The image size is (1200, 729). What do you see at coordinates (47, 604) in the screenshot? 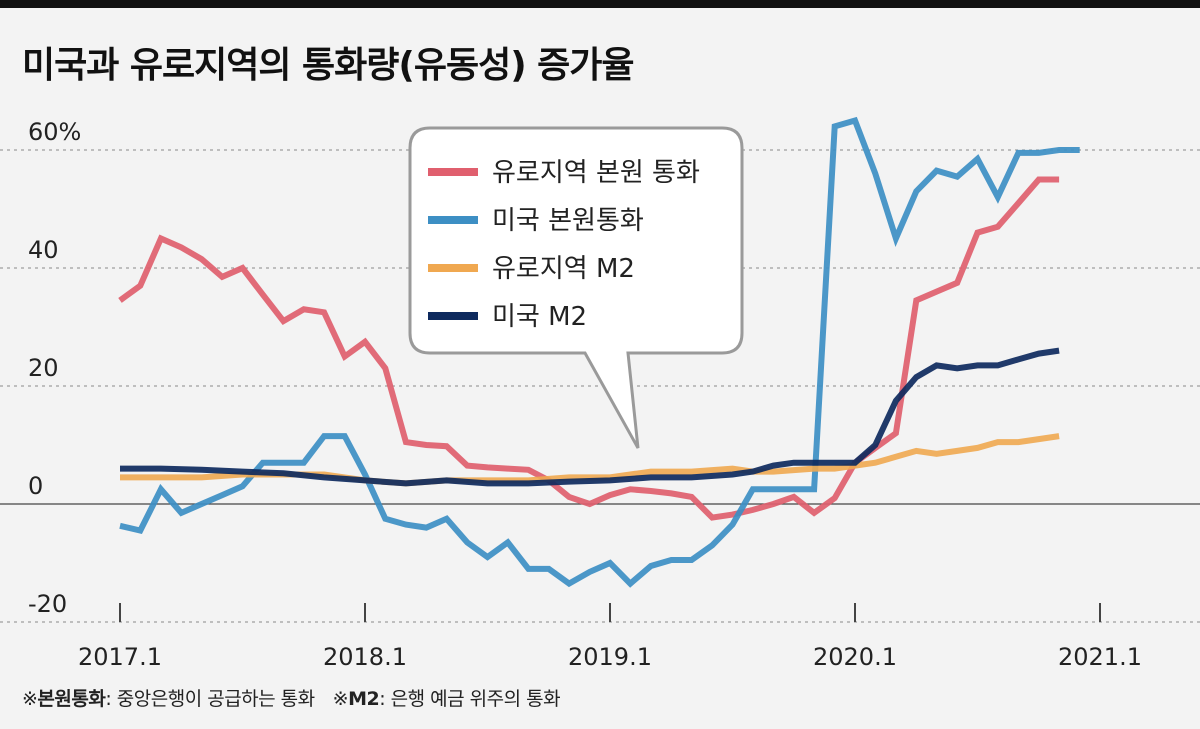
I see `y-tick-label: -20` at bounding box center [47, 604].